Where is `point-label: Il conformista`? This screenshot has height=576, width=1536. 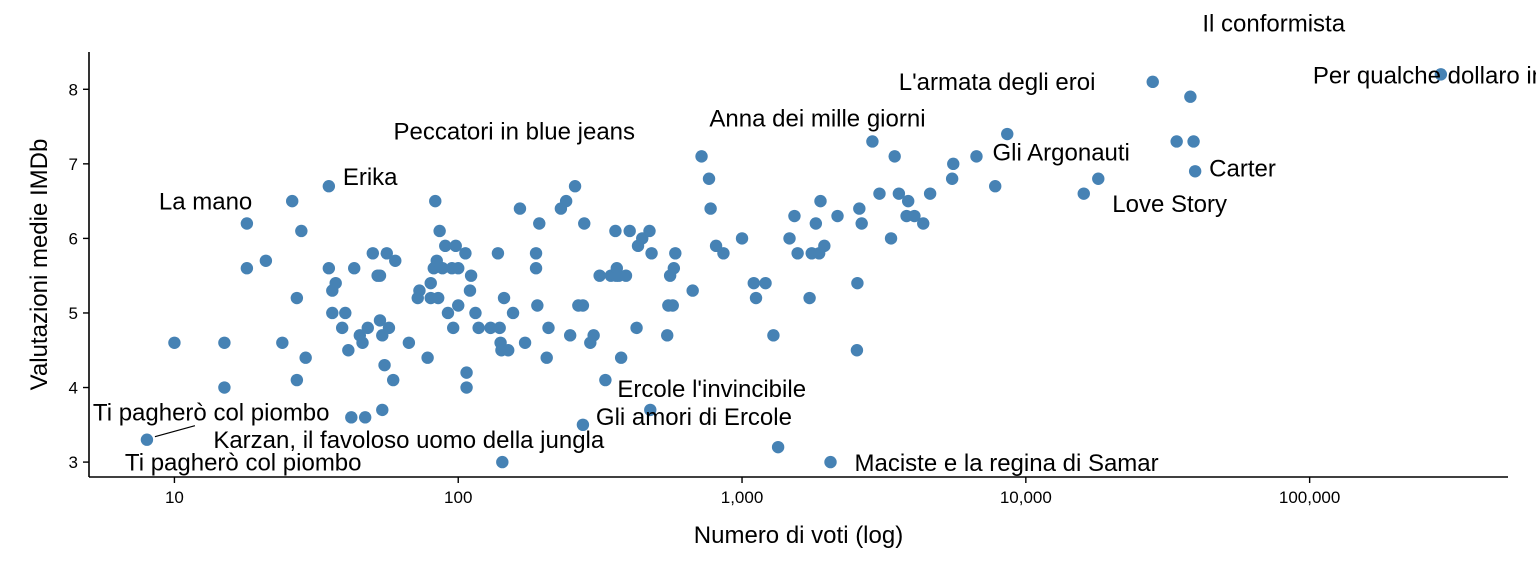 point-label: Il conformista is located at coordinates (1273, 24).